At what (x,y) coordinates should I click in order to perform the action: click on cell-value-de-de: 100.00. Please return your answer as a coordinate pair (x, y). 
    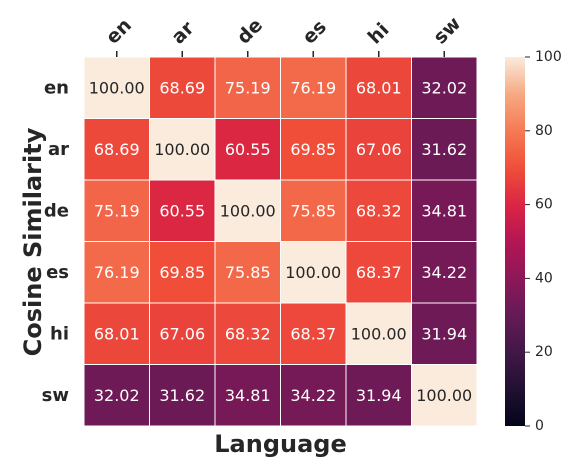
    Looking at the image, I should click on (248, 210).